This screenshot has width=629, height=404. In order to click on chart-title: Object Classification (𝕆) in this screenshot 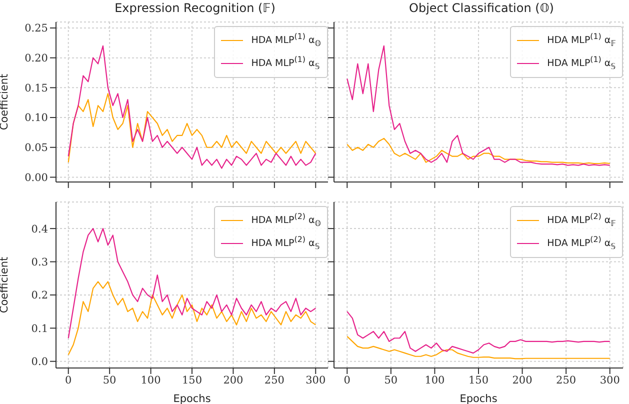, I will do `click(481, 8)`.